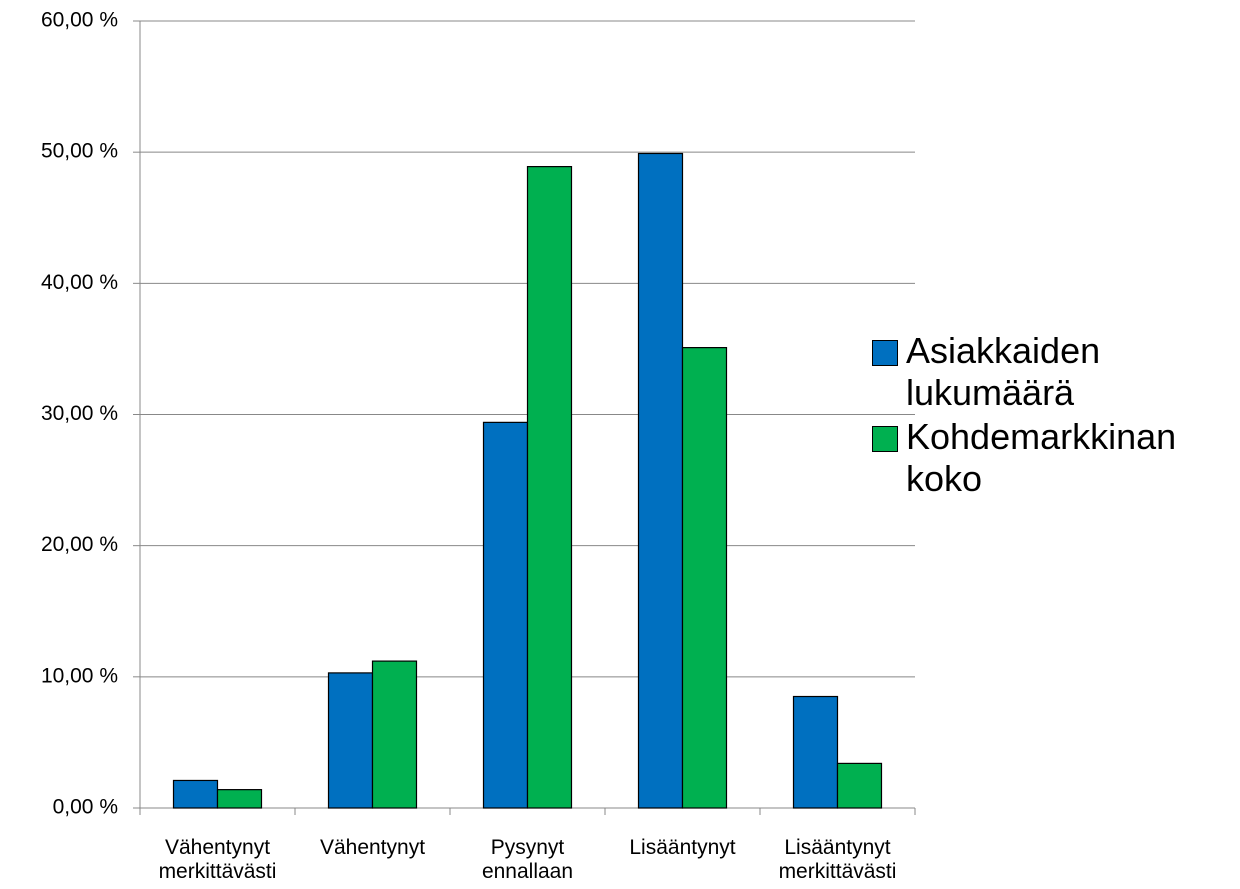 The width and height of the screenshot is (1240, 889). What do you see at coordinates (79, 675) in the screenshot?
I see `y-tick-label: 10,00 %` at bounding box center [79, 675].